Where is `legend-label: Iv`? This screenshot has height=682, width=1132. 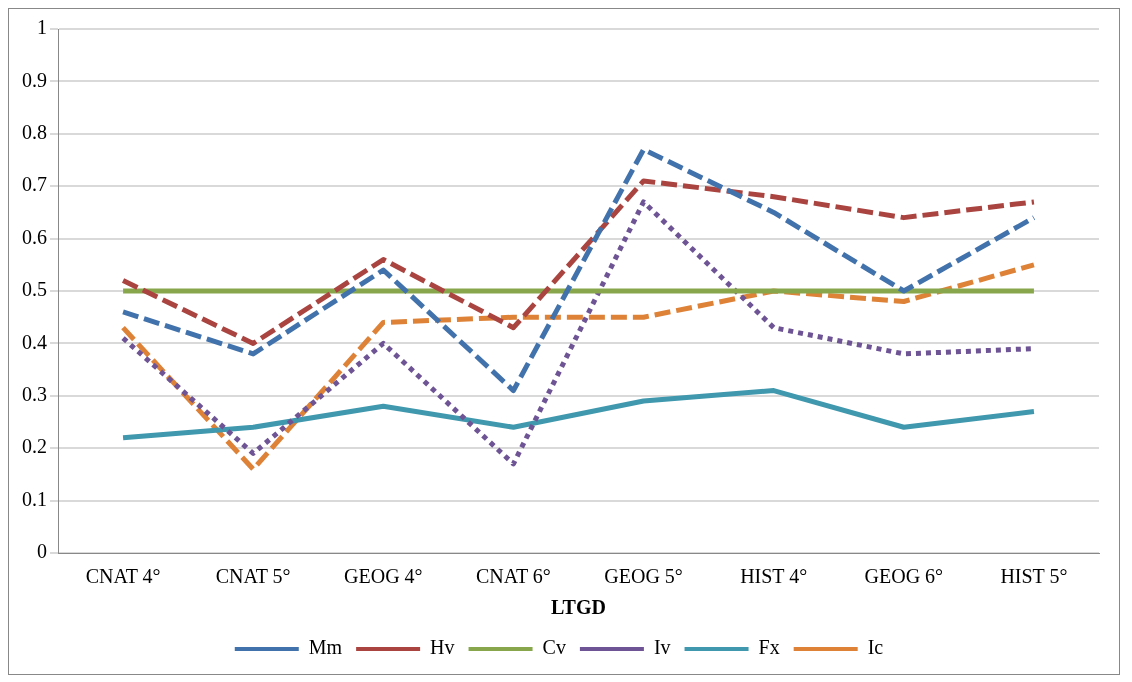 legend-label: Iv is located at coordinates (662, 647).